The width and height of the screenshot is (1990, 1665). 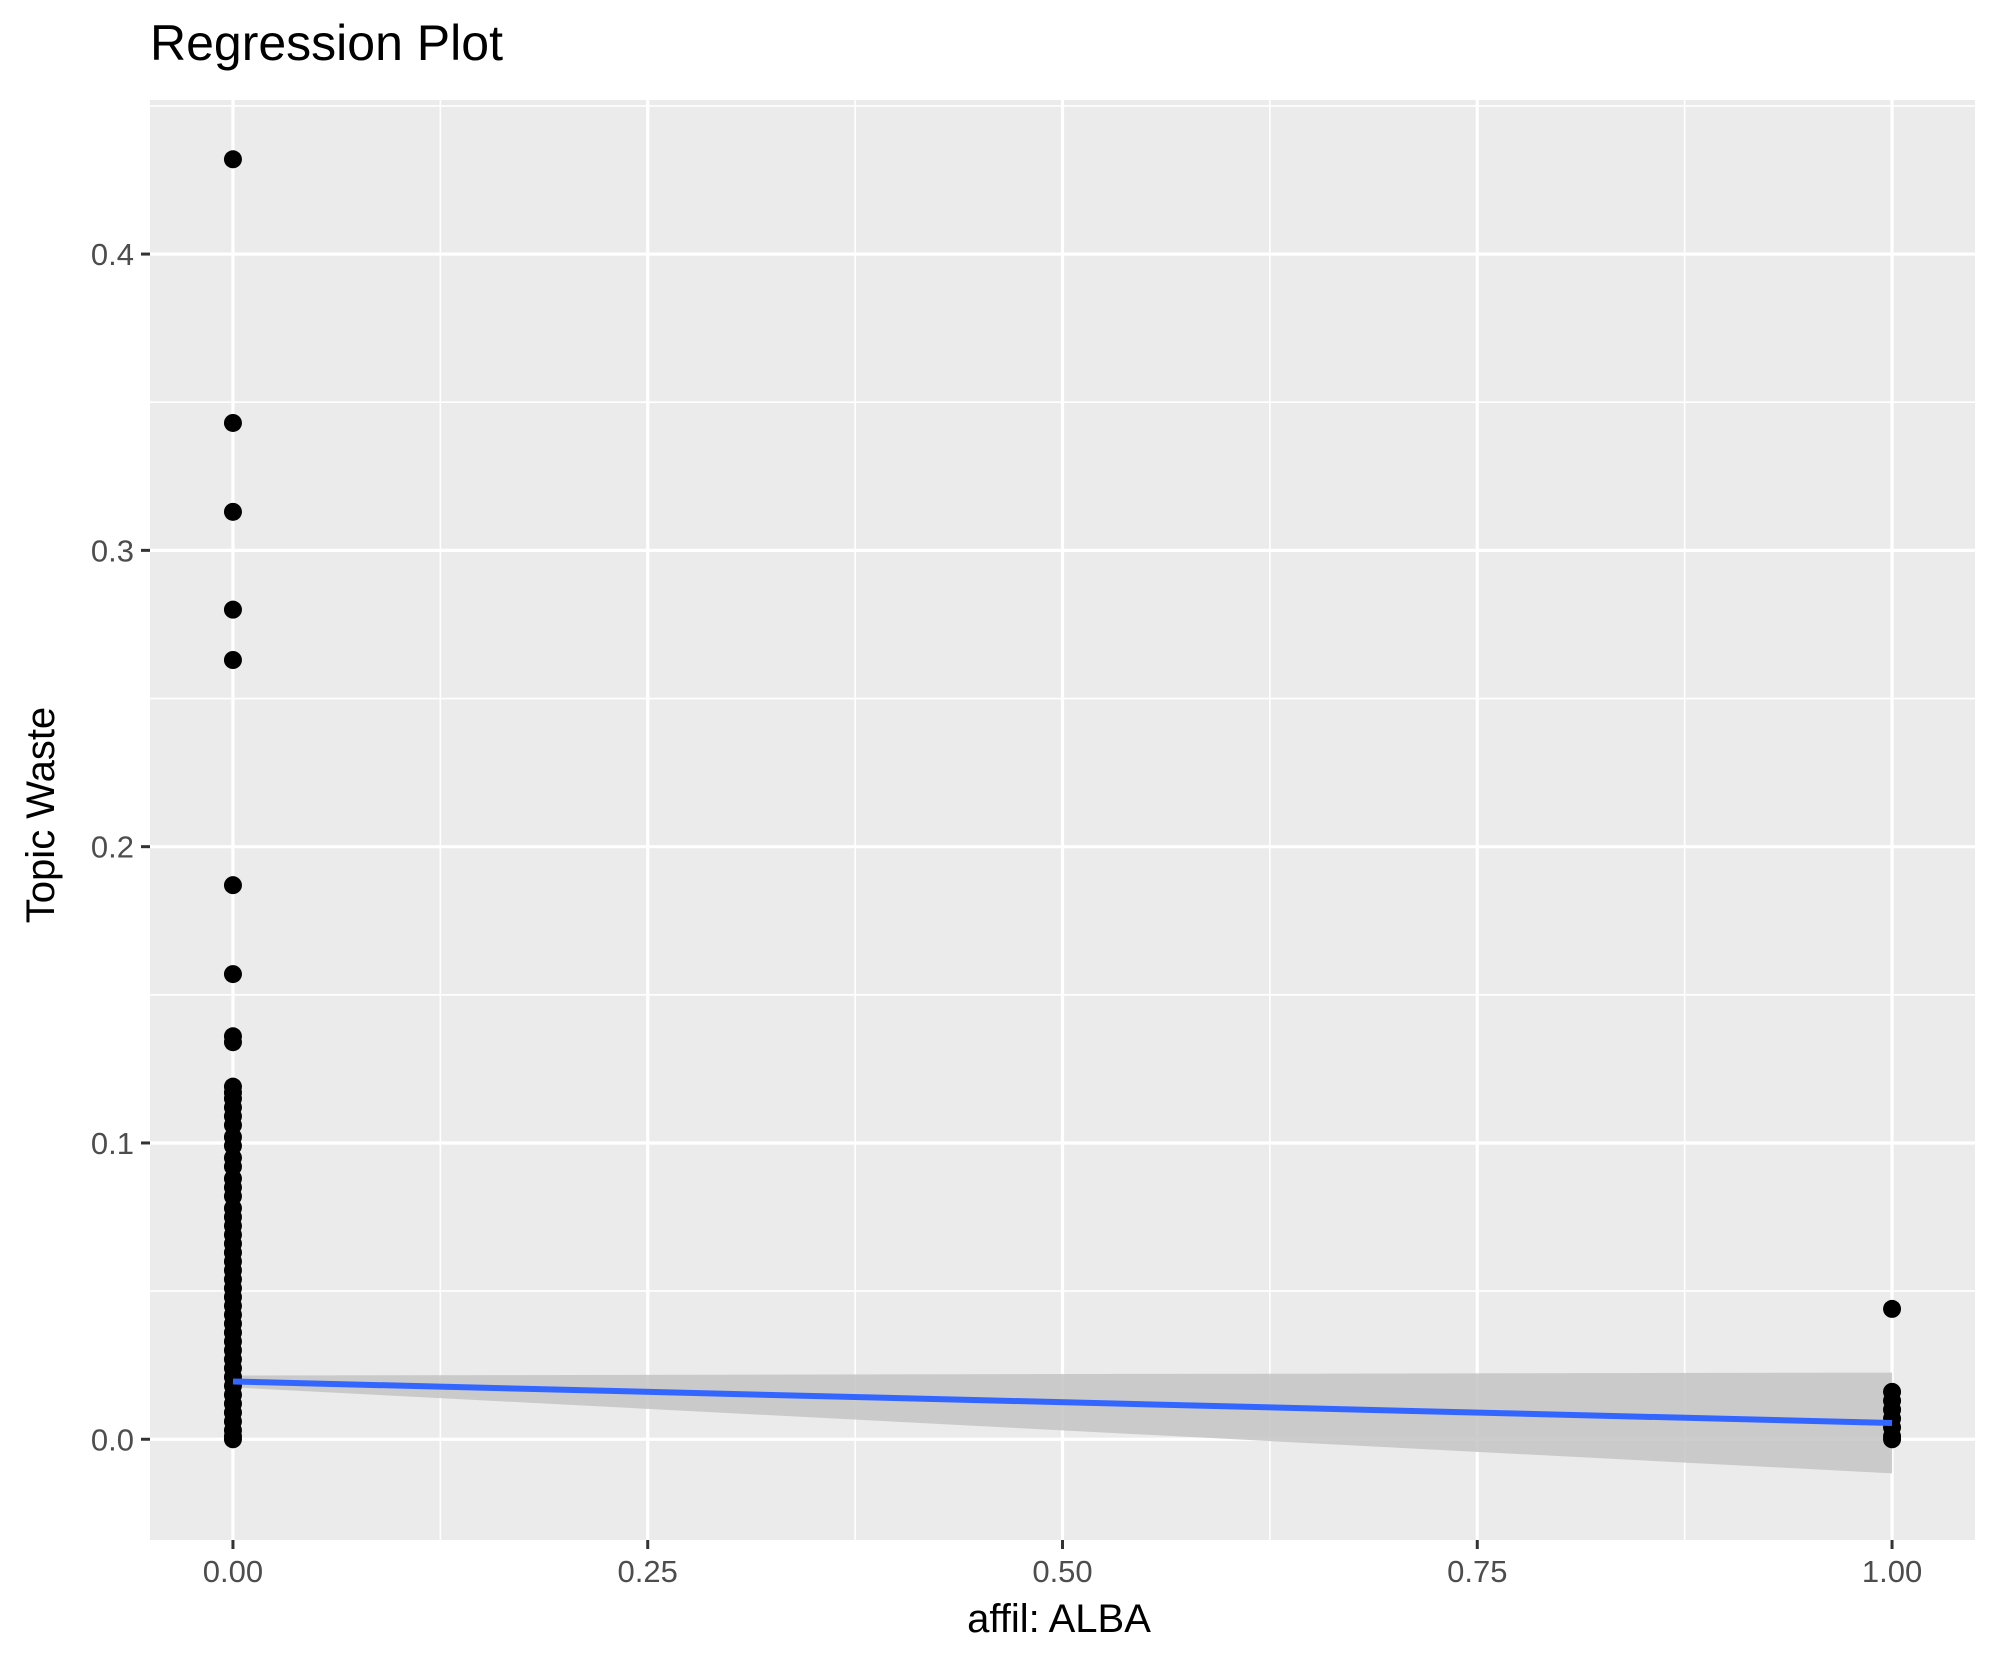 I want to click on x-axis: 0.00 0.25 0.50 0.75 1.00, so click(x=1062, y=1564).